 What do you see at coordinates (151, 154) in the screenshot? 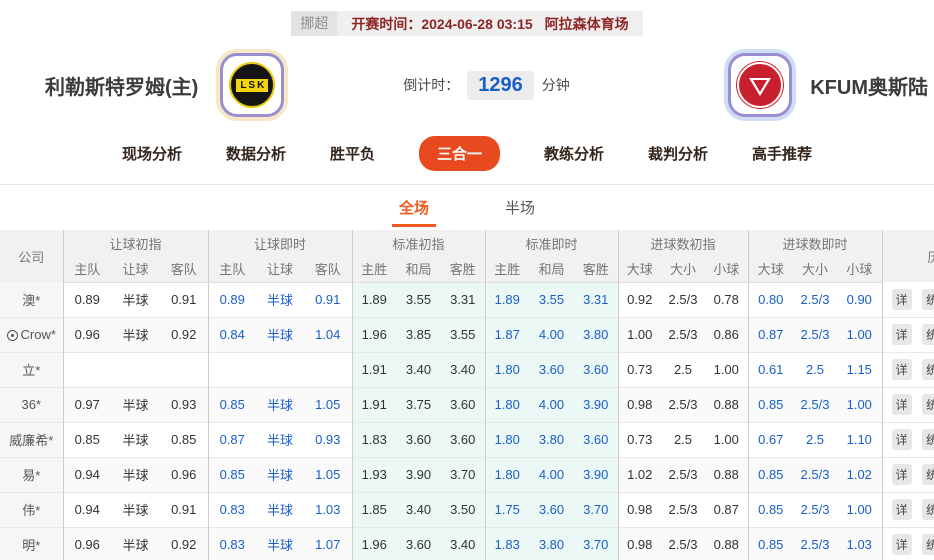
I see `nav-tab-live-analysis: 现场分析` at bounding box center [151, 154].